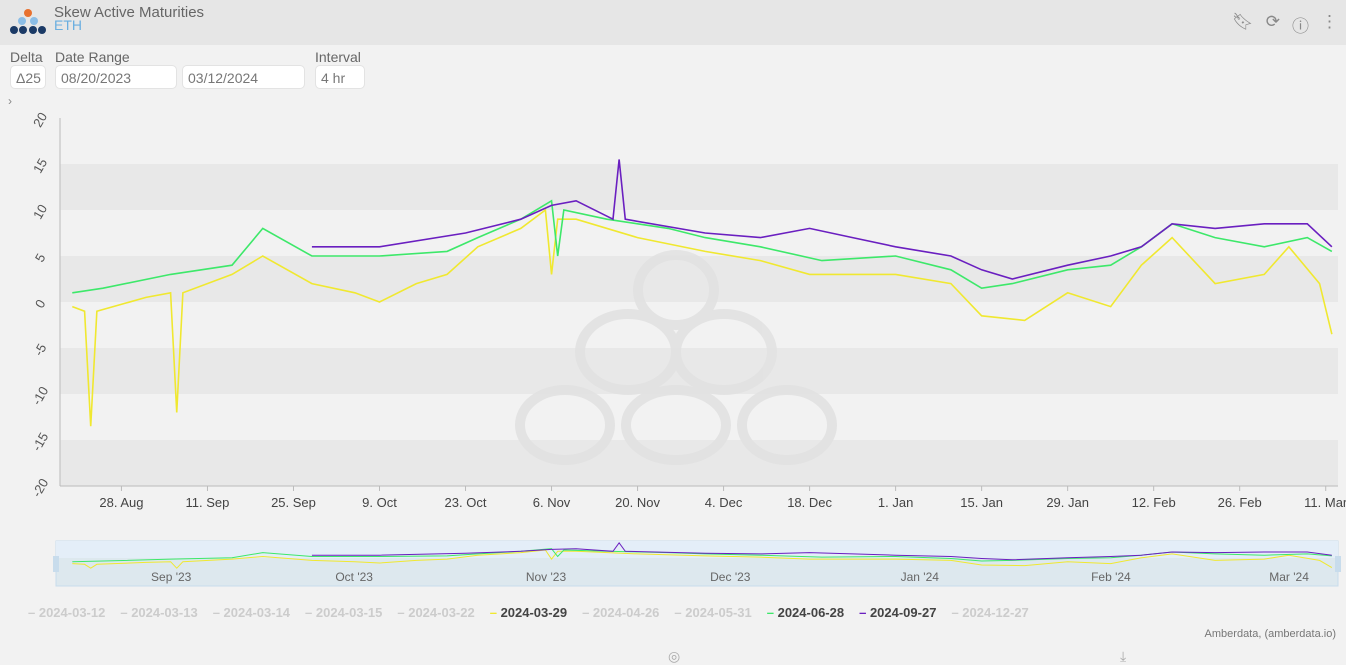 This screenshot has width=1346, height=665. What do you see at coordinates (208, 502) in the screenshot?
I see `x-tick-label: 11. Sep` at bounding box center [208, 502].